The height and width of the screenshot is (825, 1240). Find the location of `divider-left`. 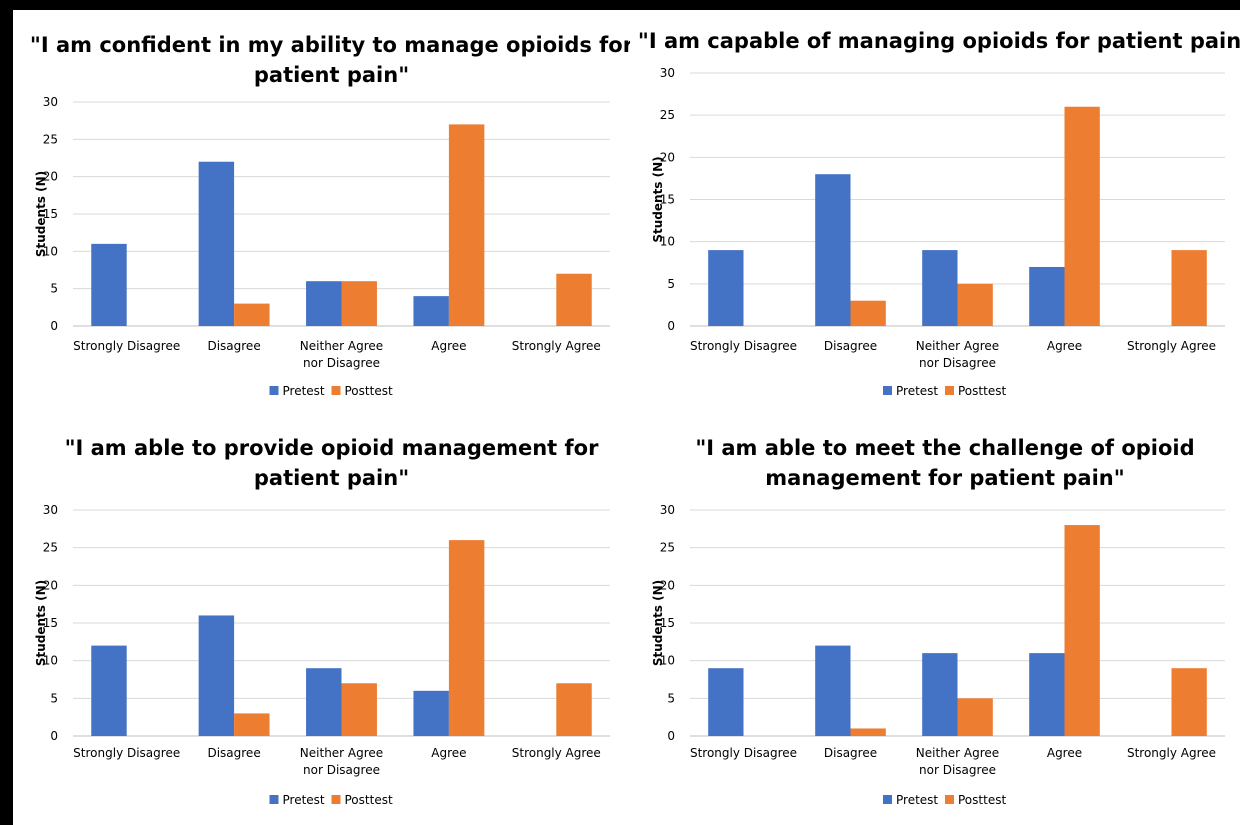

divider-left is located at coordinates (6, 412).